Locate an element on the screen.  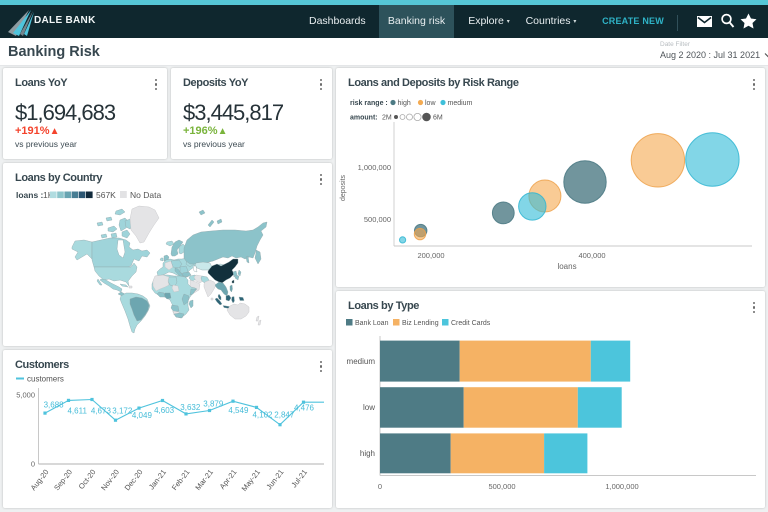
svg-text: Nov-20 is located at coordinates (110, 480).